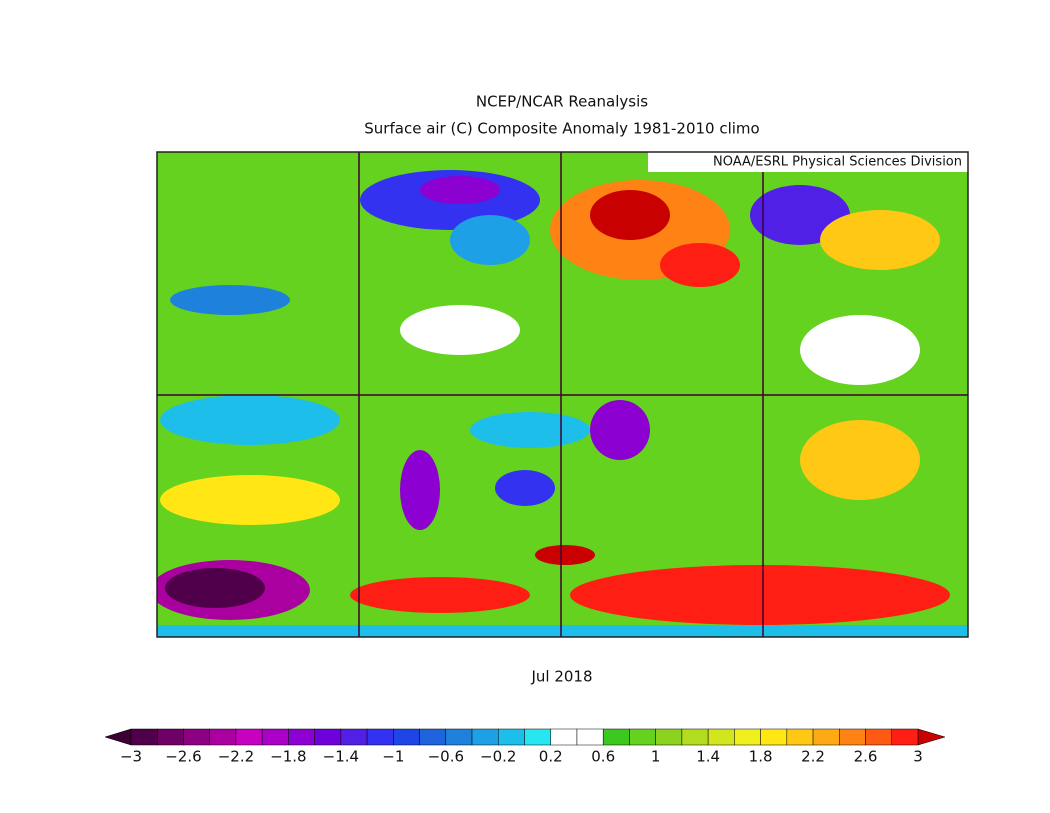 Image resolution: width=1050 pixels, height=813 pixels. I want to click on colorbar-label: 2.6, so click(866, 757).